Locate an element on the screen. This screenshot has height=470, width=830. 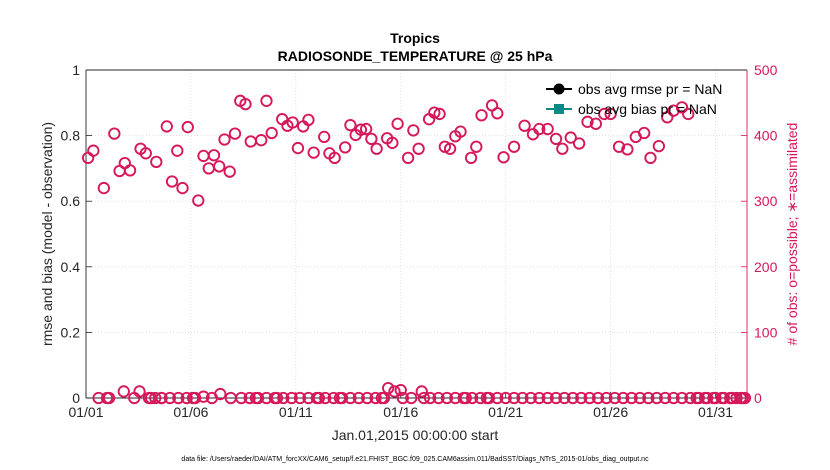
y-tick-label-left: 0.8 is located at coordinates (71, 136).